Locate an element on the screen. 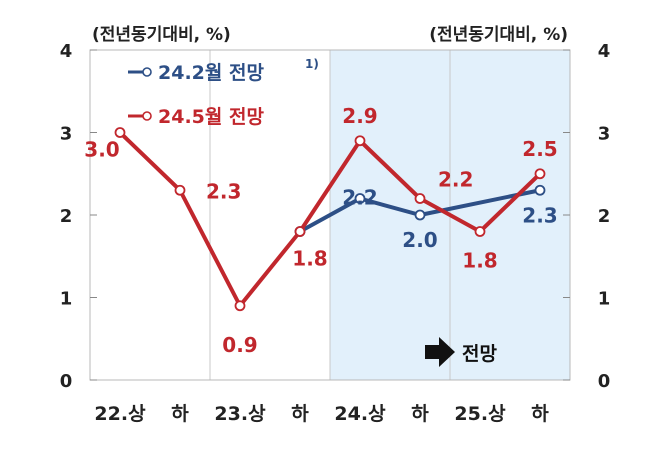 The height and width of the screenshot is (455, 672). y-axis-left: 0 1 2 3 4 is located at coordinates (78, 216).